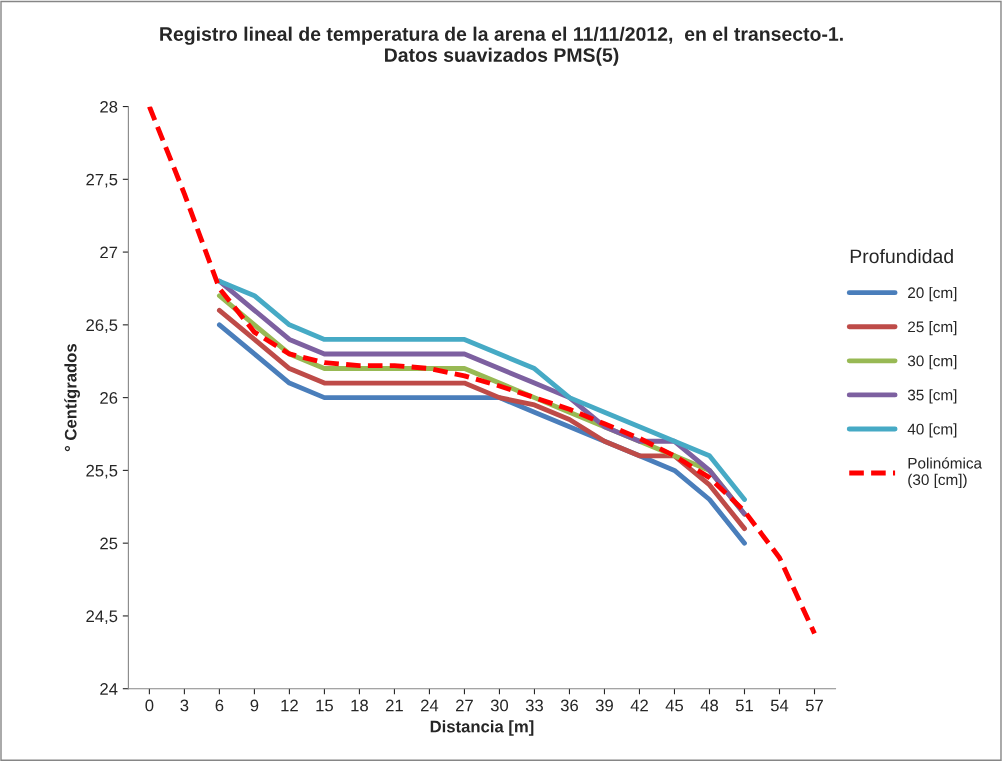 The height and width of the screenshot is (761, 1003). Describe the element at coordinates (674, 705) in the screenshot. I see `x-tick-label: 45` at that location.